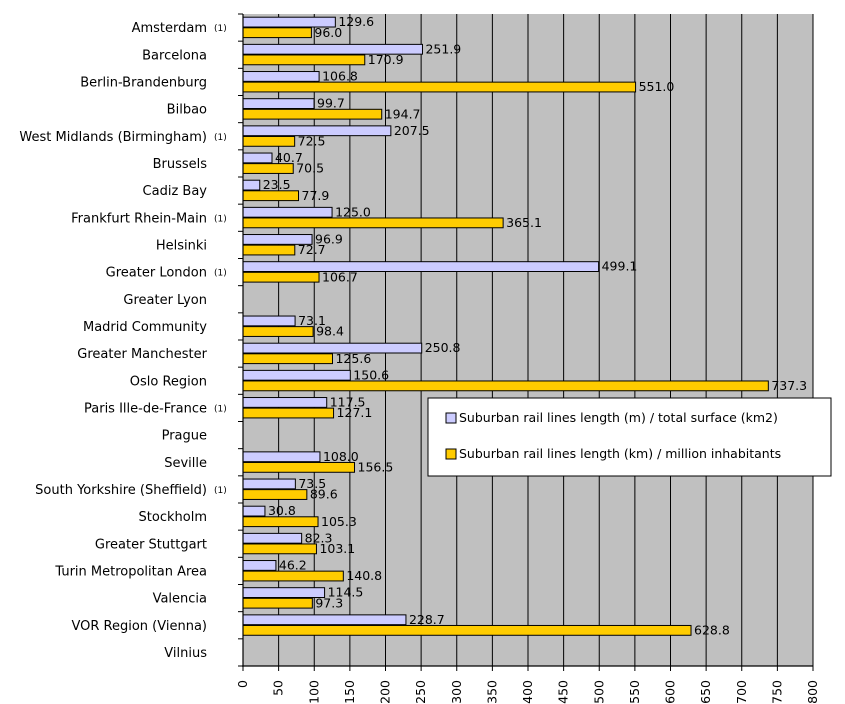  Describe the element at coordinates (670, 692) in the screenshot. I see `x-tick-label: 600` at that location.